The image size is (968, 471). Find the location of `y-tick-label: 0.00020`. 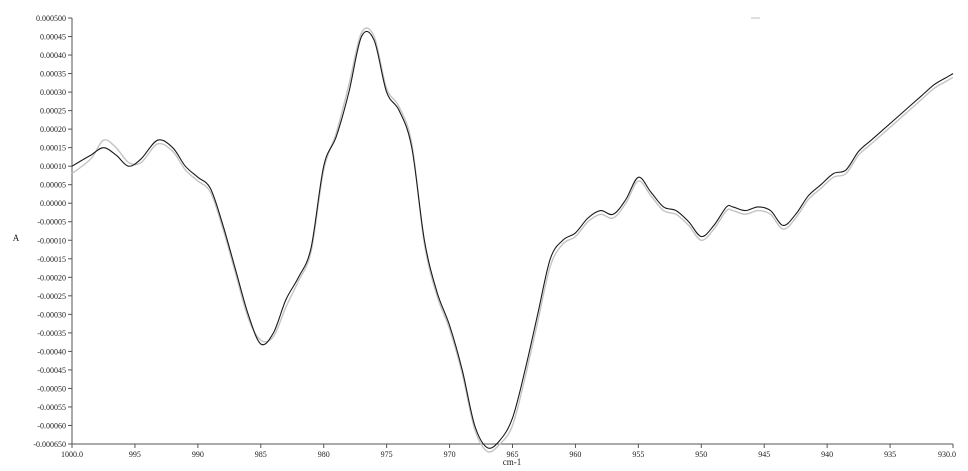

y-tick-label: 0.00020 is located at coordinates (53, 129).